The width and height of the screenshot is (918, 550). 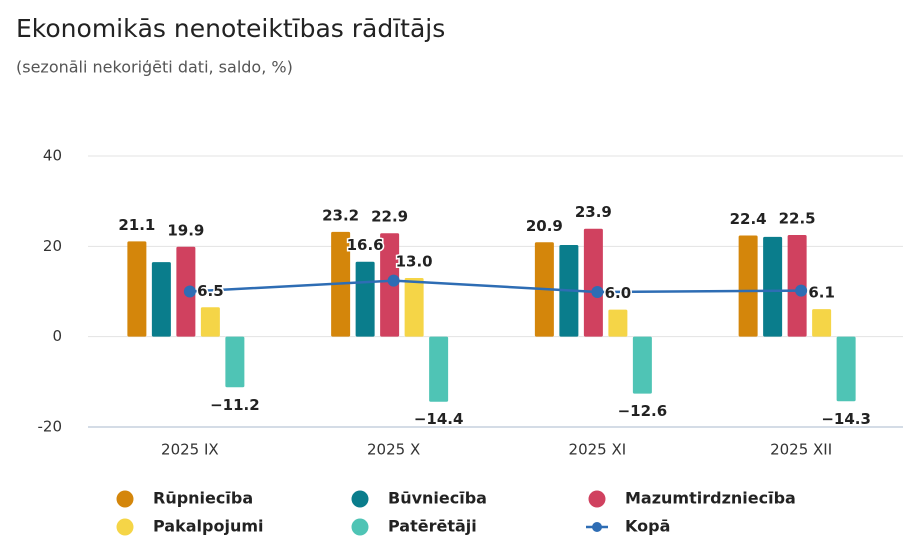 I want to click on value-label: −11.2, so click(x=235, y=405).